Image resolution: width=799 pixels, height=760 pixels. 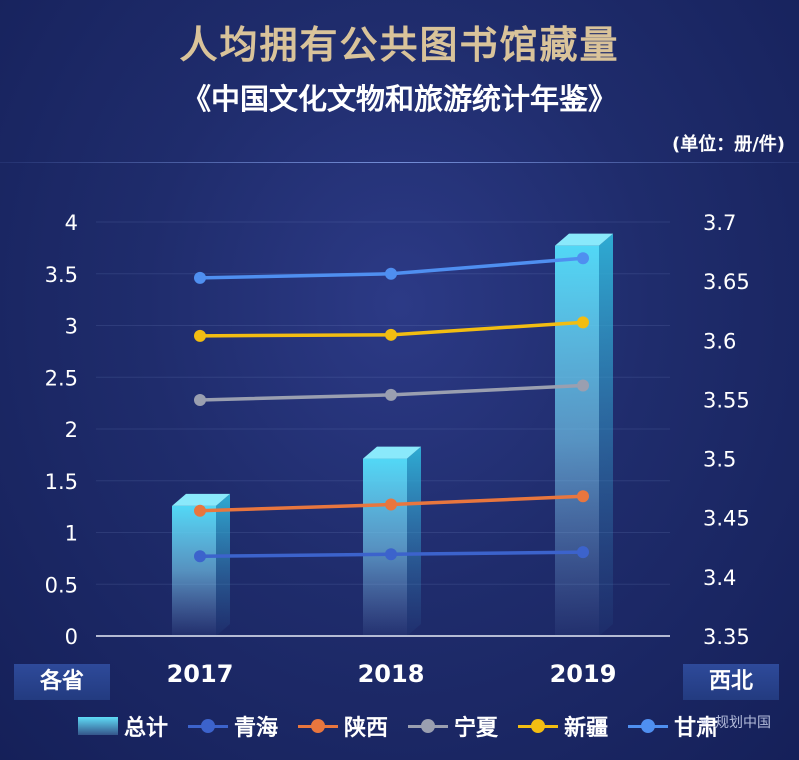 I want to click on left-tick-label: 2.5, so click(x=61, y=378).